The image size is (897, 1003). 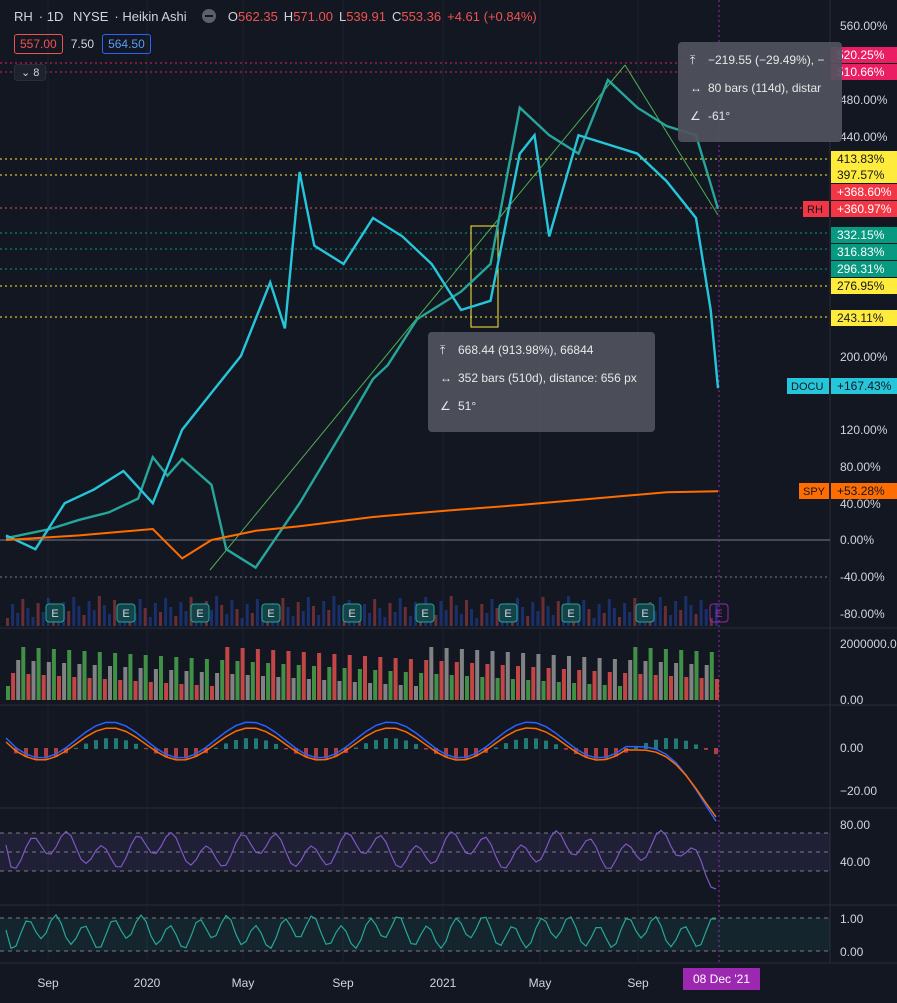 I want to click on bid-ask: 557.00 7.50 564.50, so click(x=82, y=44).